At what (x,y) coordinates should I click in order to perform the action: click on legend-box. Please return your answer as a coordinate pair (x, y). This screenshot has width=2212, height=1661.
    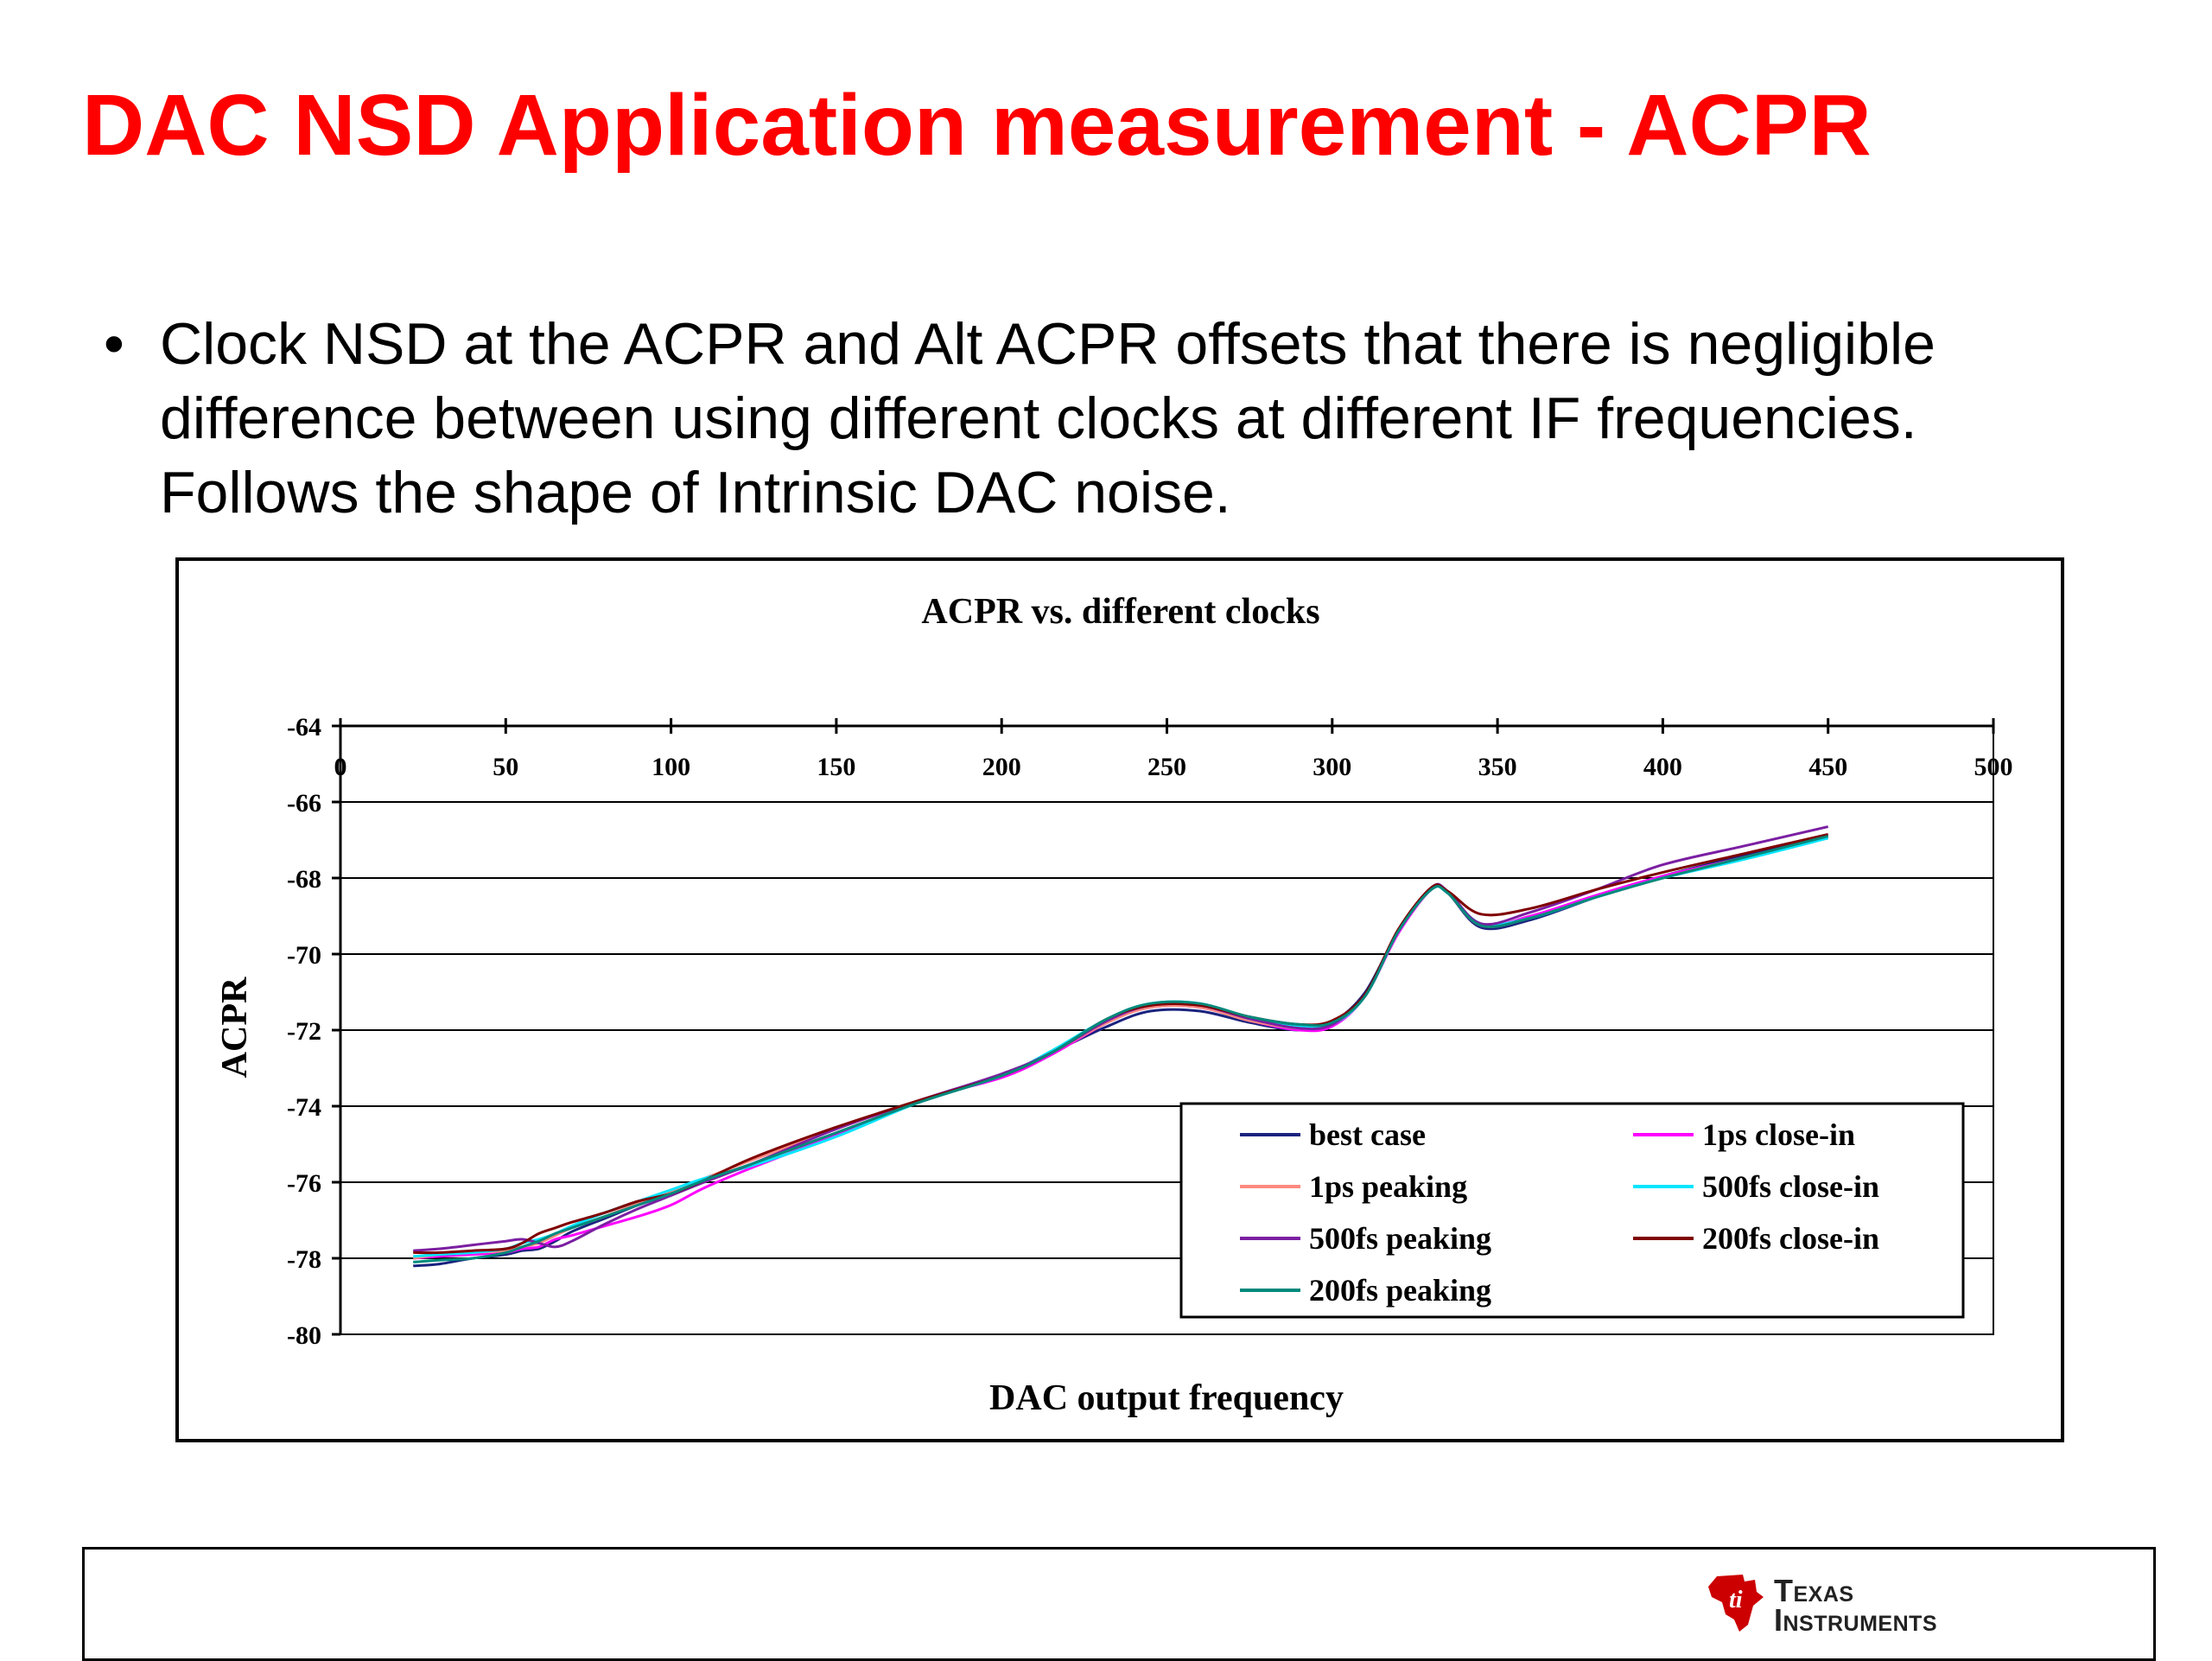
    Looking at the image, I should click on (1572, 1210).